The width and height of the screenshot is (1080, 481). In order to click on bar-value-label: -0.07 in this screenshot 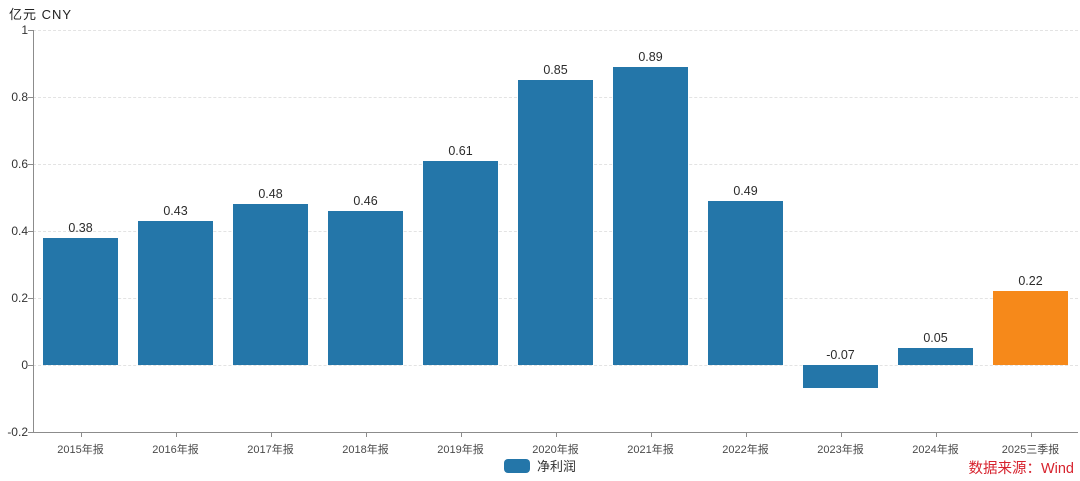, I will do `click(840, 355)`.